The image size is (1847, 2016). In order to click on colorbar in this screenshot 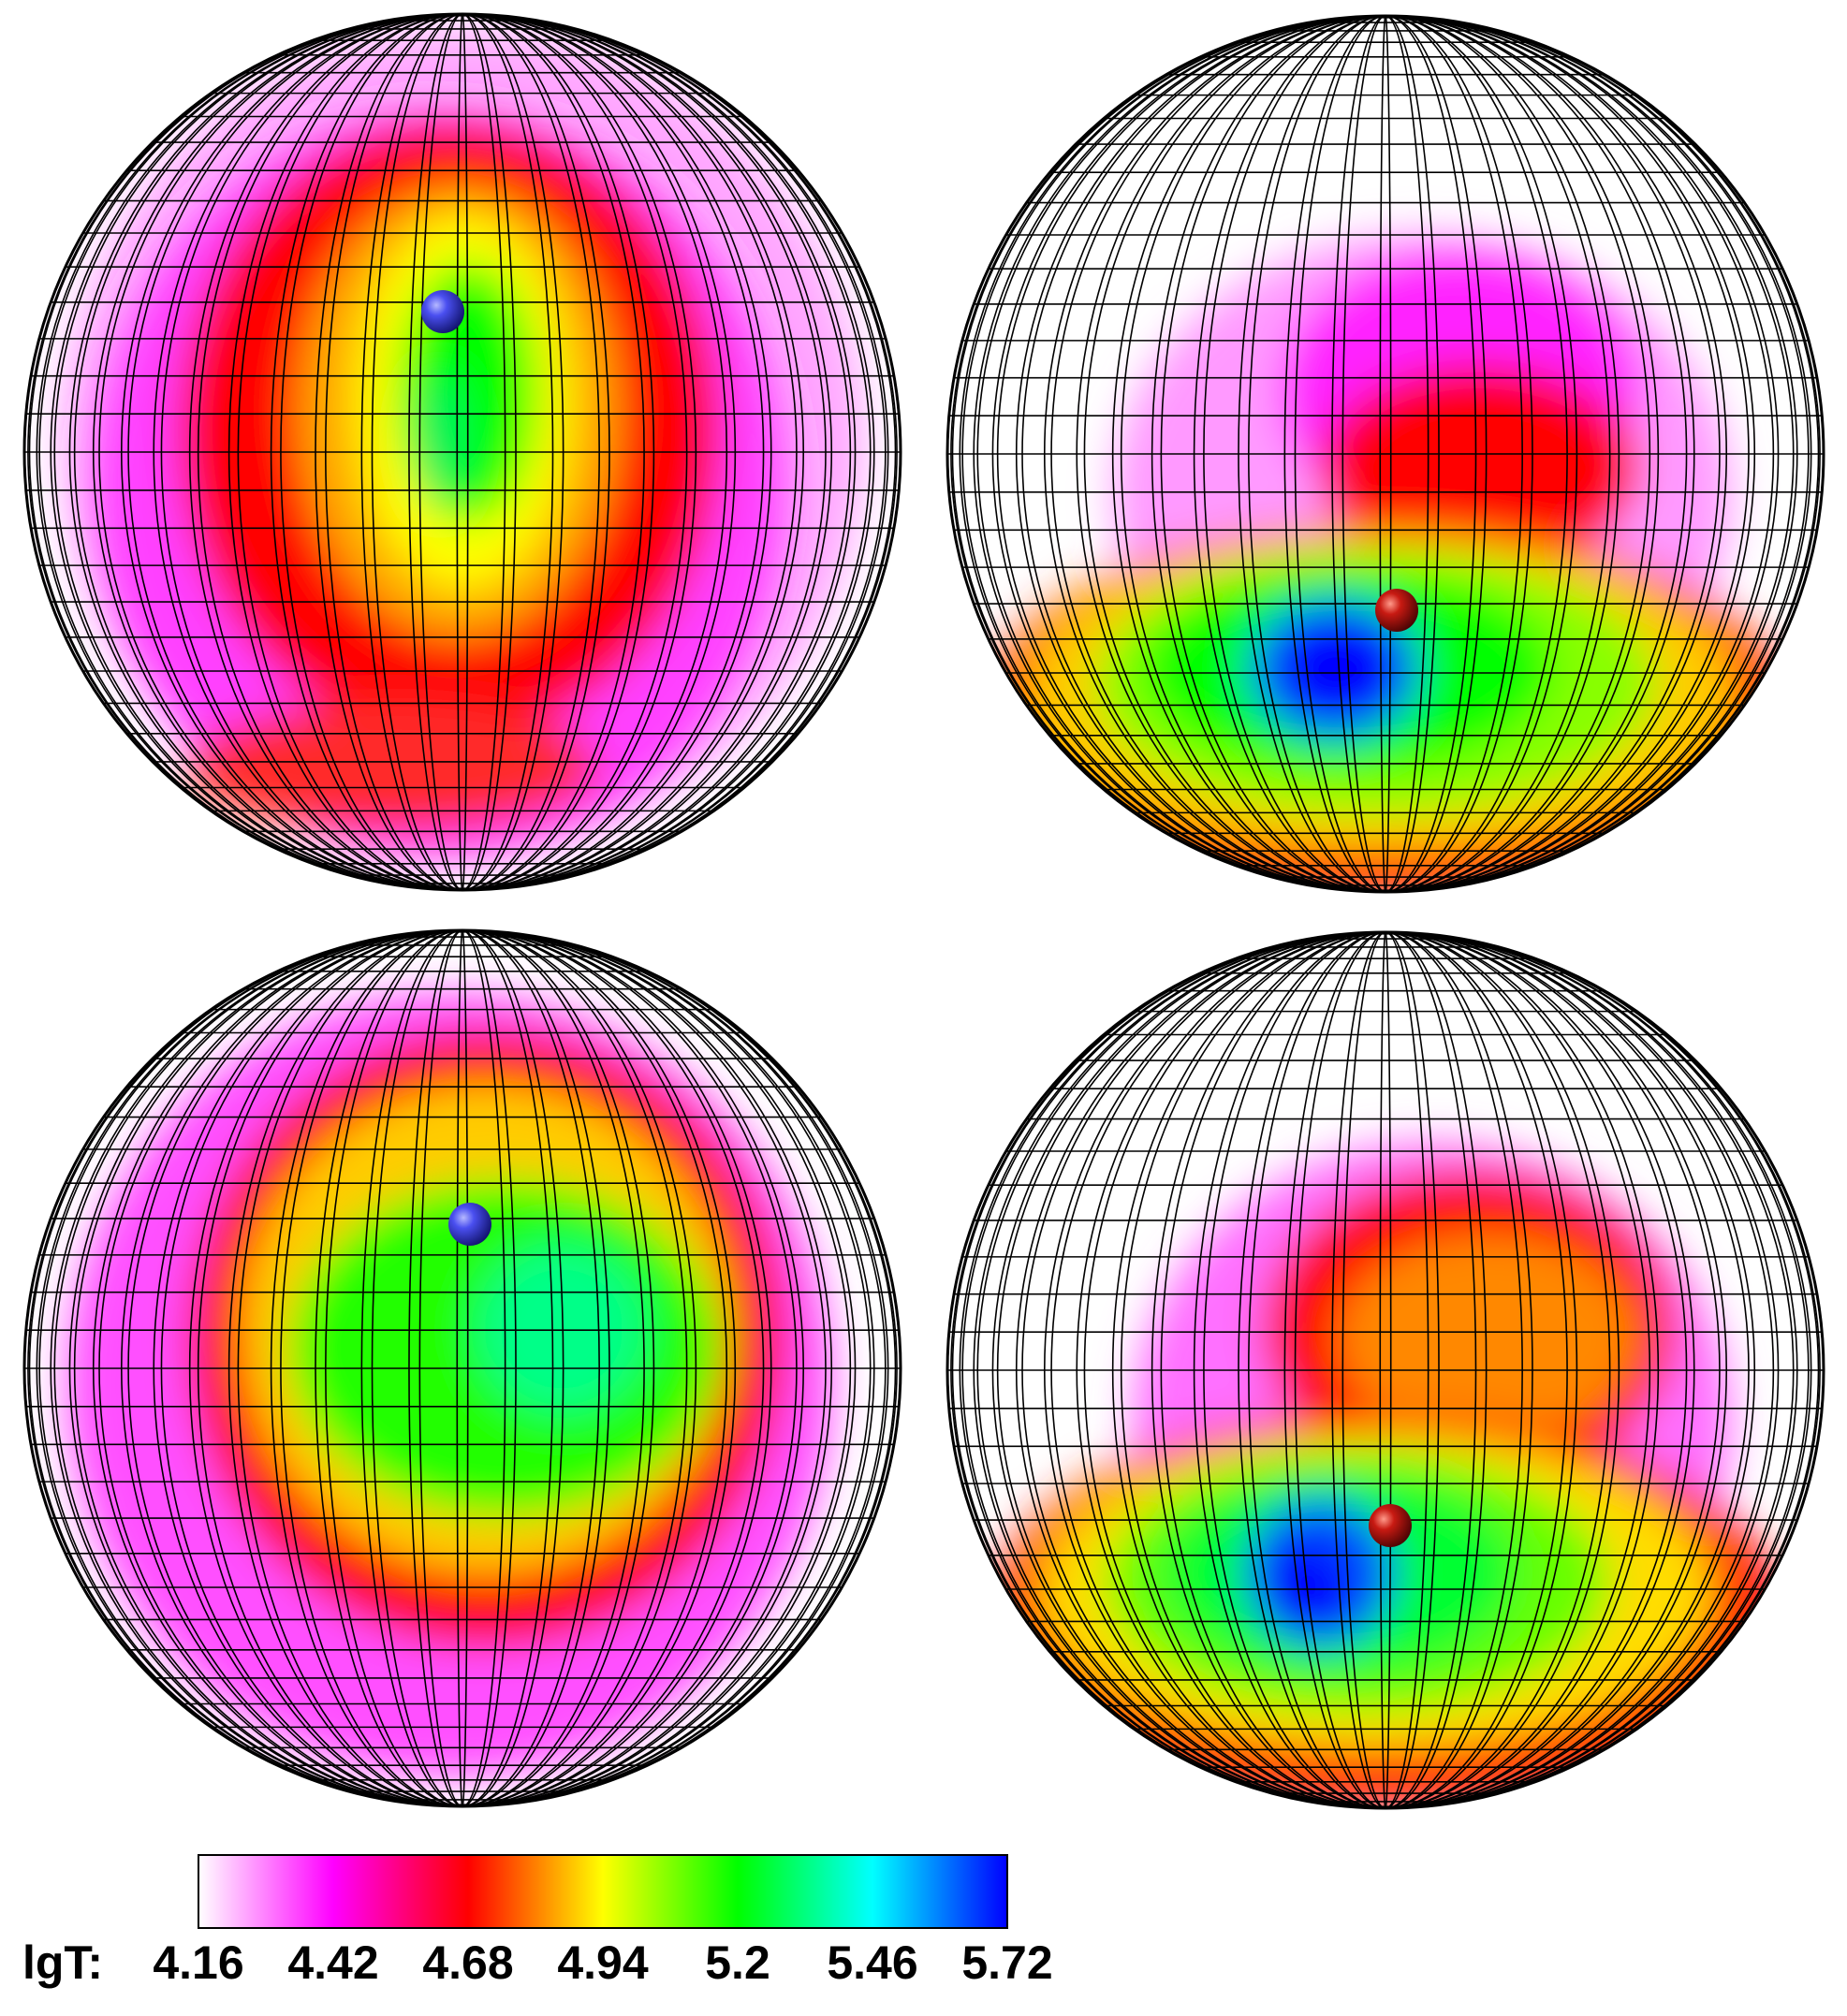, I will do `click(603, 1891)`.